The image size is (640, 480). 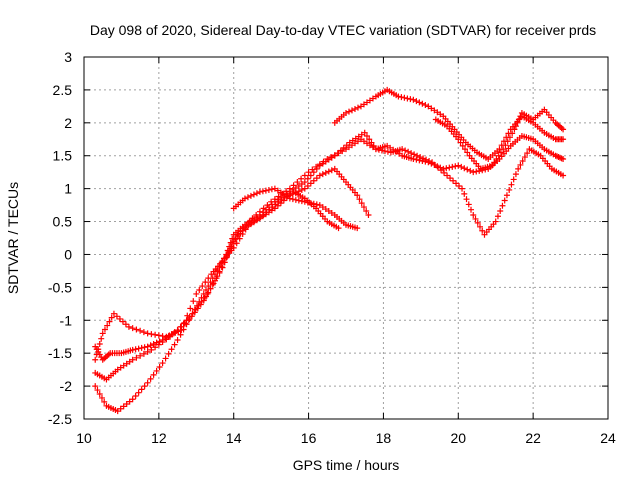 What do you see at coordinates (13, 238) in the screenshot?
I see `y-axis-title: SDTVAR / TECUs` at bounding box center [13, 238].